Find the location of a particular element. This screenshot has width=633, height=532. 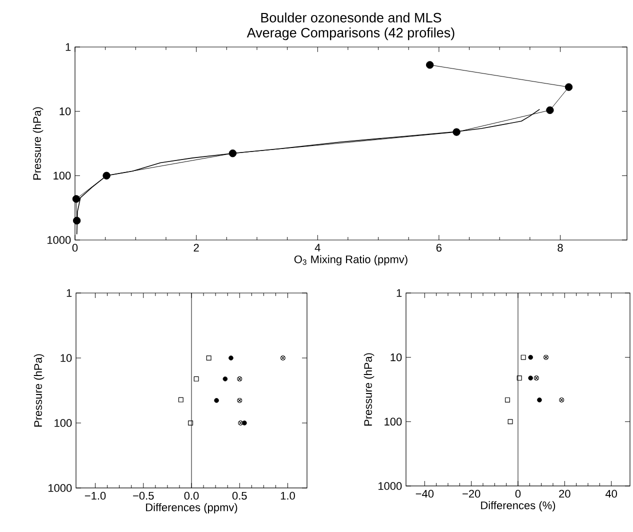

x-tick-label: 6 is located at coordinates (439, 248).